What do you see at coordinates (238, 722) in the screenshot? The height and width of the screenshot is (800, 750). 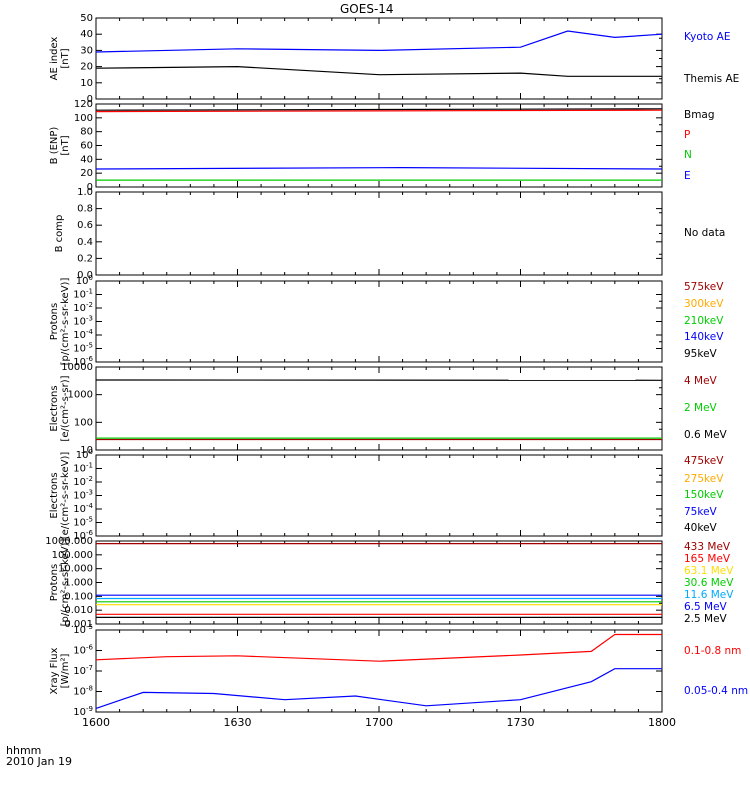 I see `x-tick-label: 1630` at bounding box center [238, 722].